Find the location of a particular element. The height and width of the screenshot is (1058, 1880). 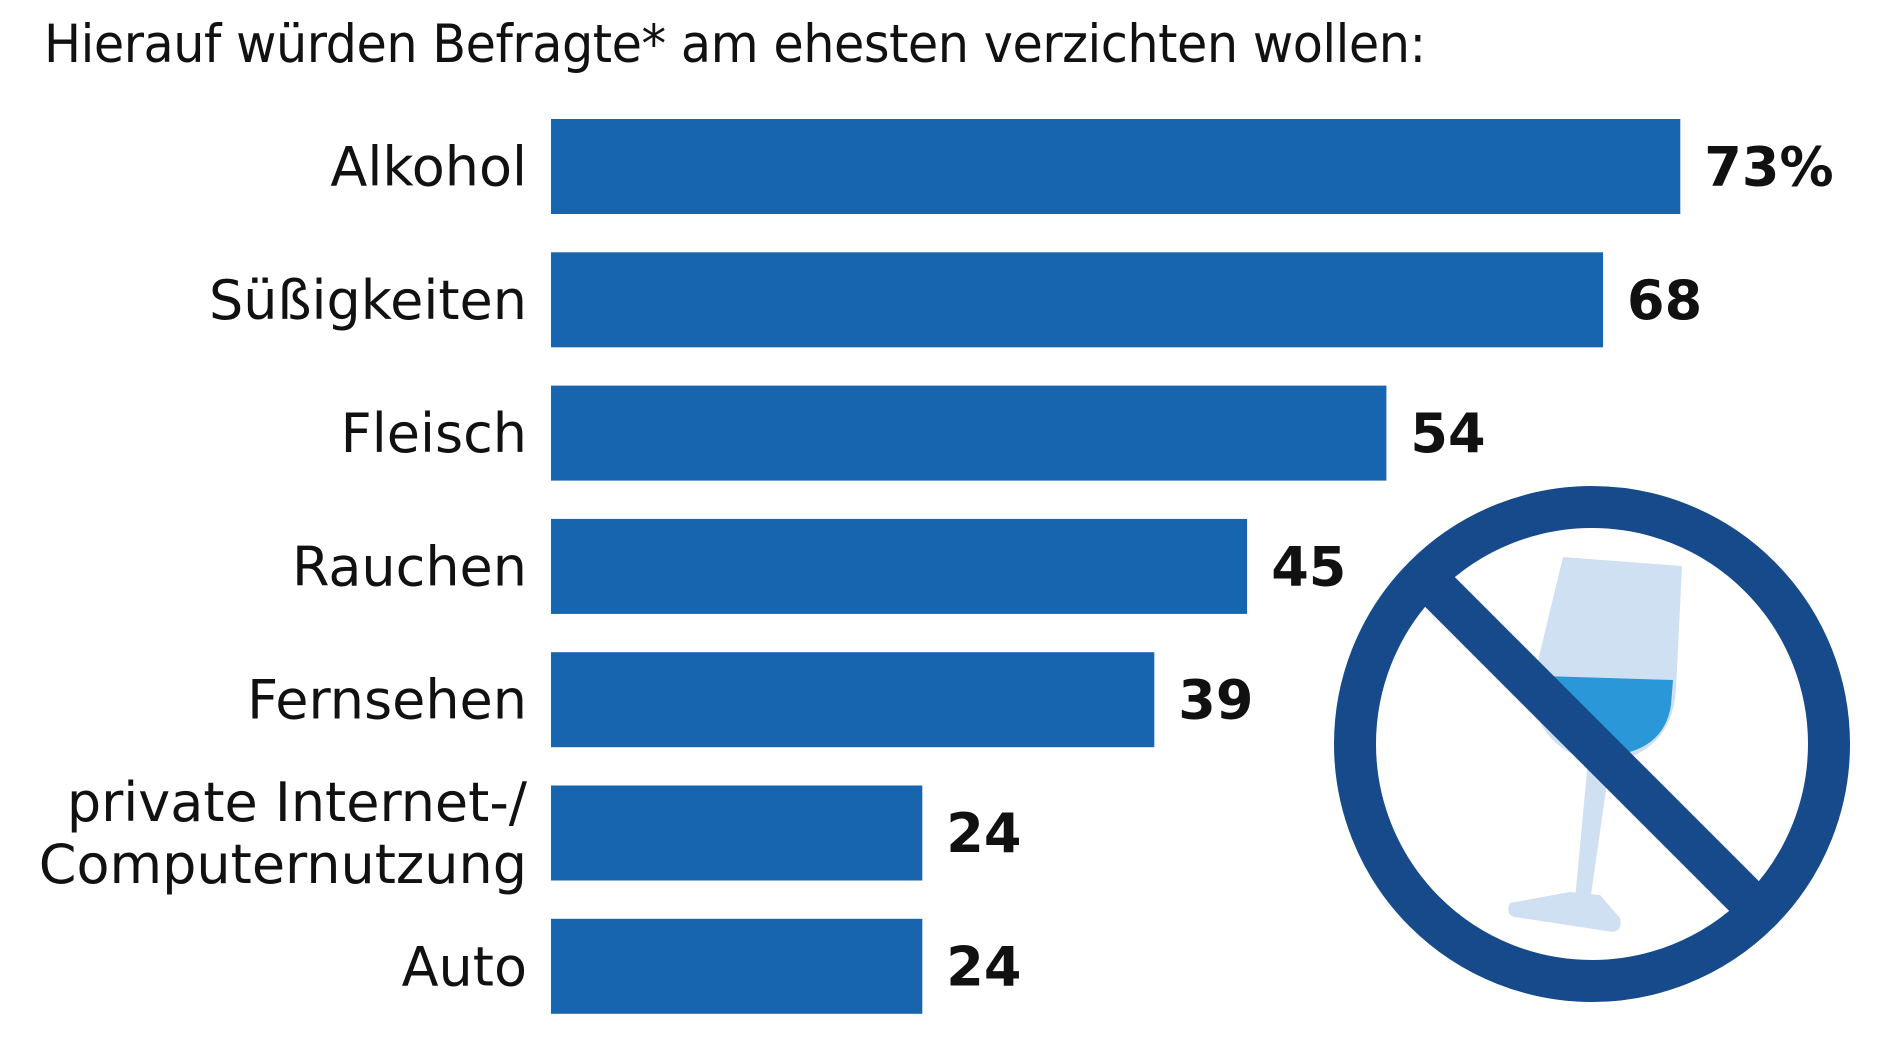

value-label: 68 is located at coordinates (1664, 300).